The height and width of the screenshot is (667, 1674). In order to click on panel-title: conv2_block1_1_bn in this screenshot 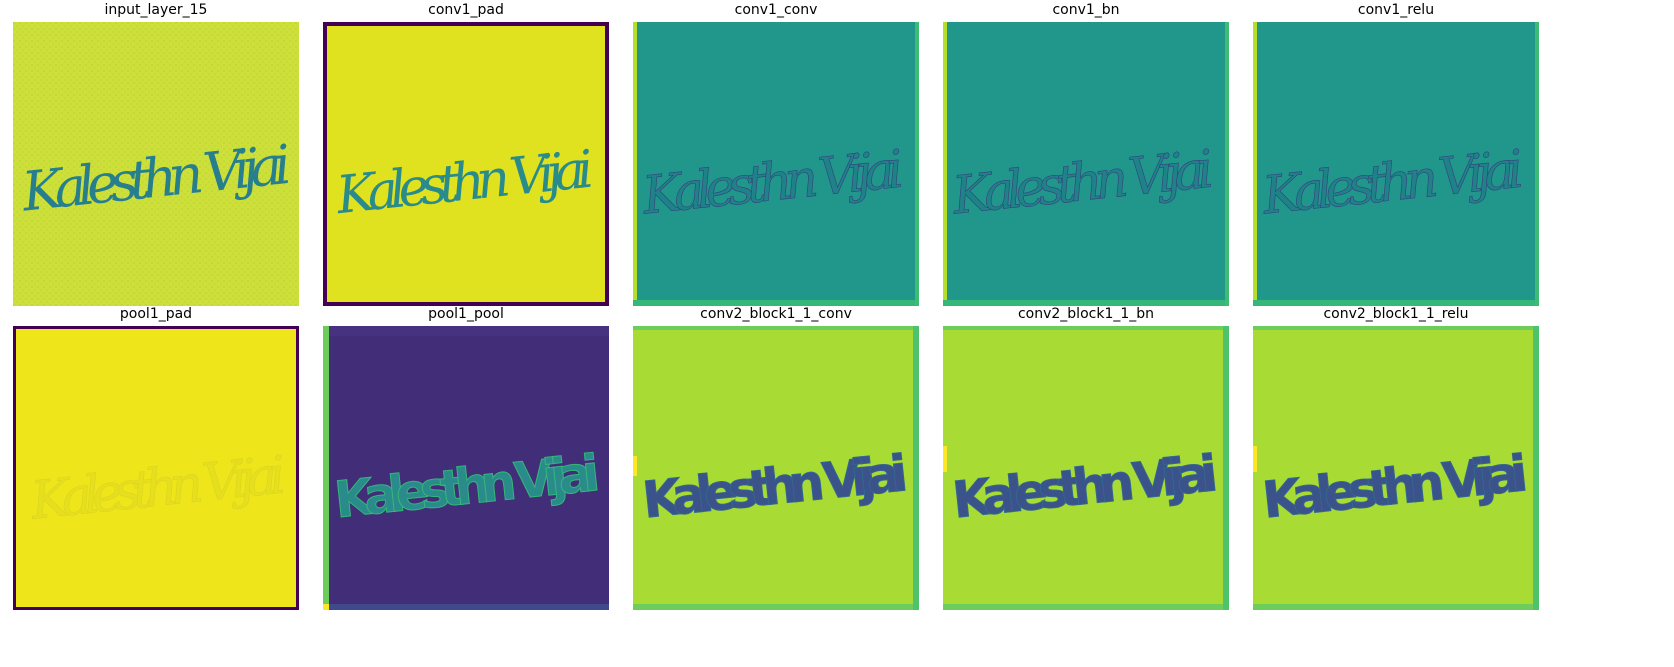, I will do `click(1086, 314)`.